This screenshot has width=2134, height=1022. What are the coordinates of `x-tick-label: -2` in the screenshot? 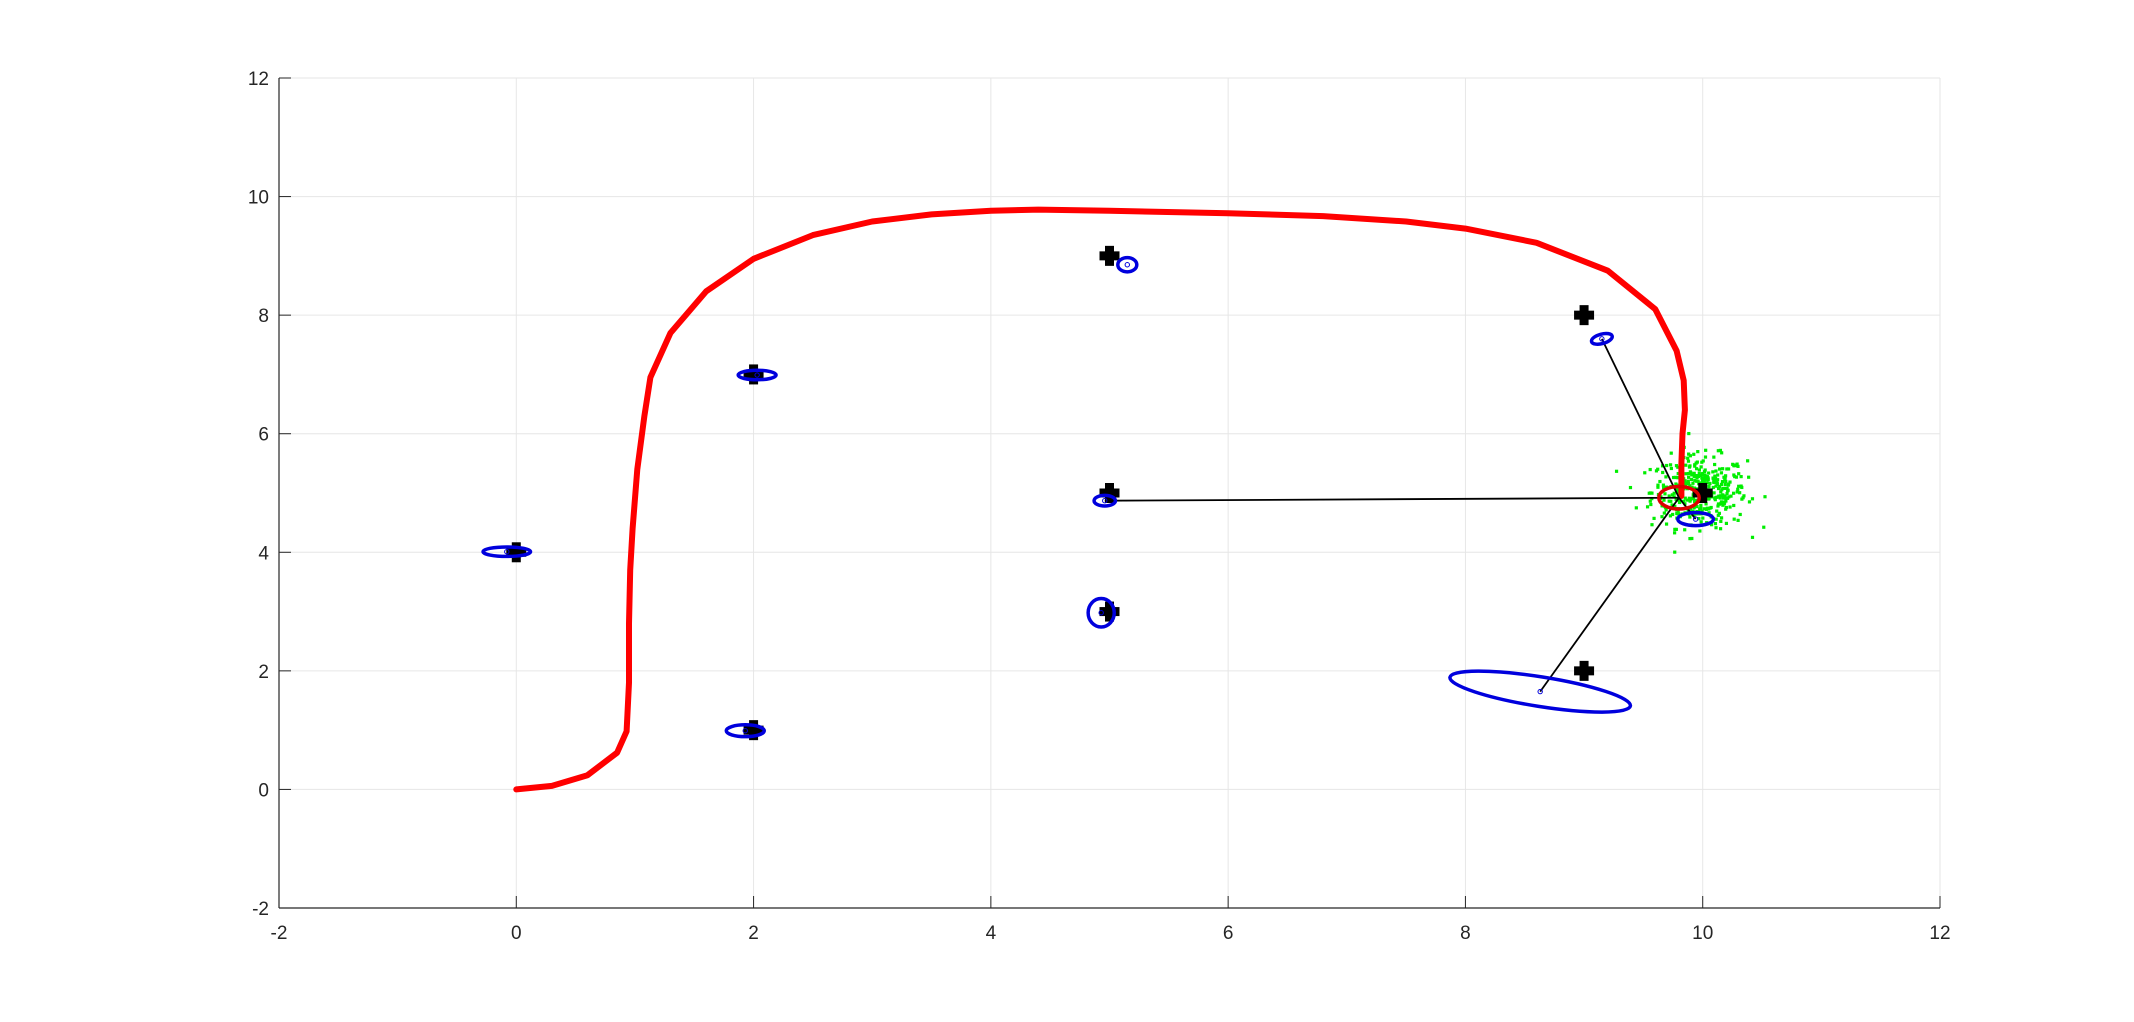 It's located at (279, 933).